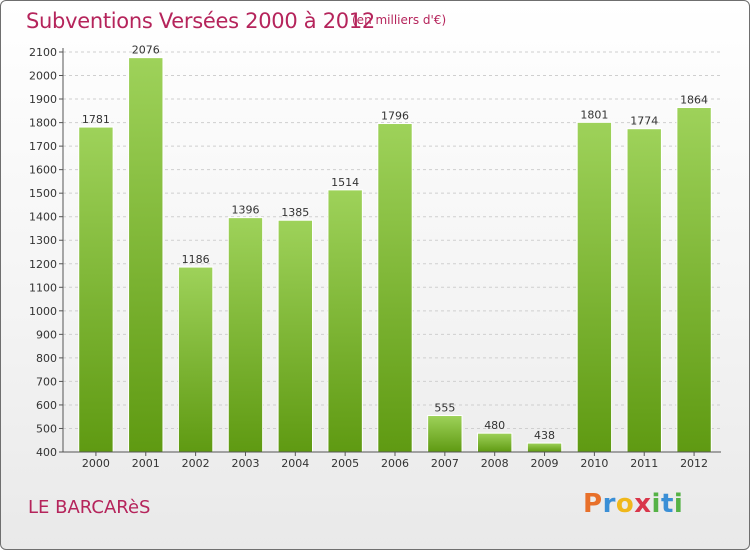 The width and height of the screenshot is (750, 550). I want to click on x-tick-label-2007: 2007, so click(445, 463).